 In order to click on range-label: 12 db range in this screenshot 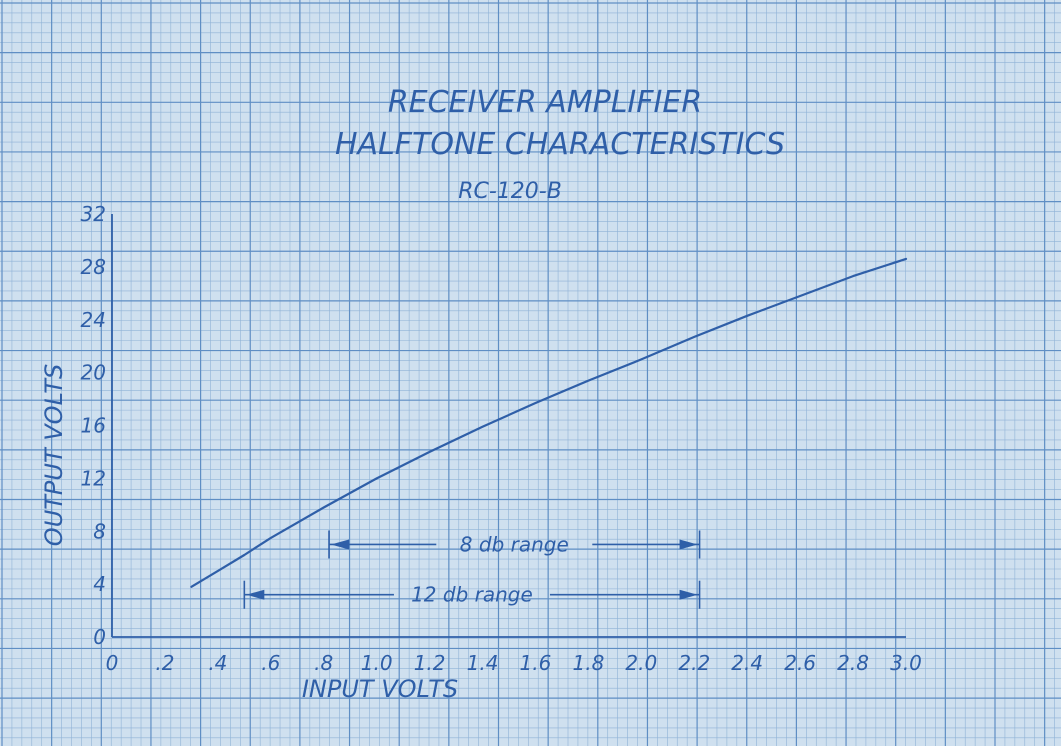, I will do `click(472, 595)`.